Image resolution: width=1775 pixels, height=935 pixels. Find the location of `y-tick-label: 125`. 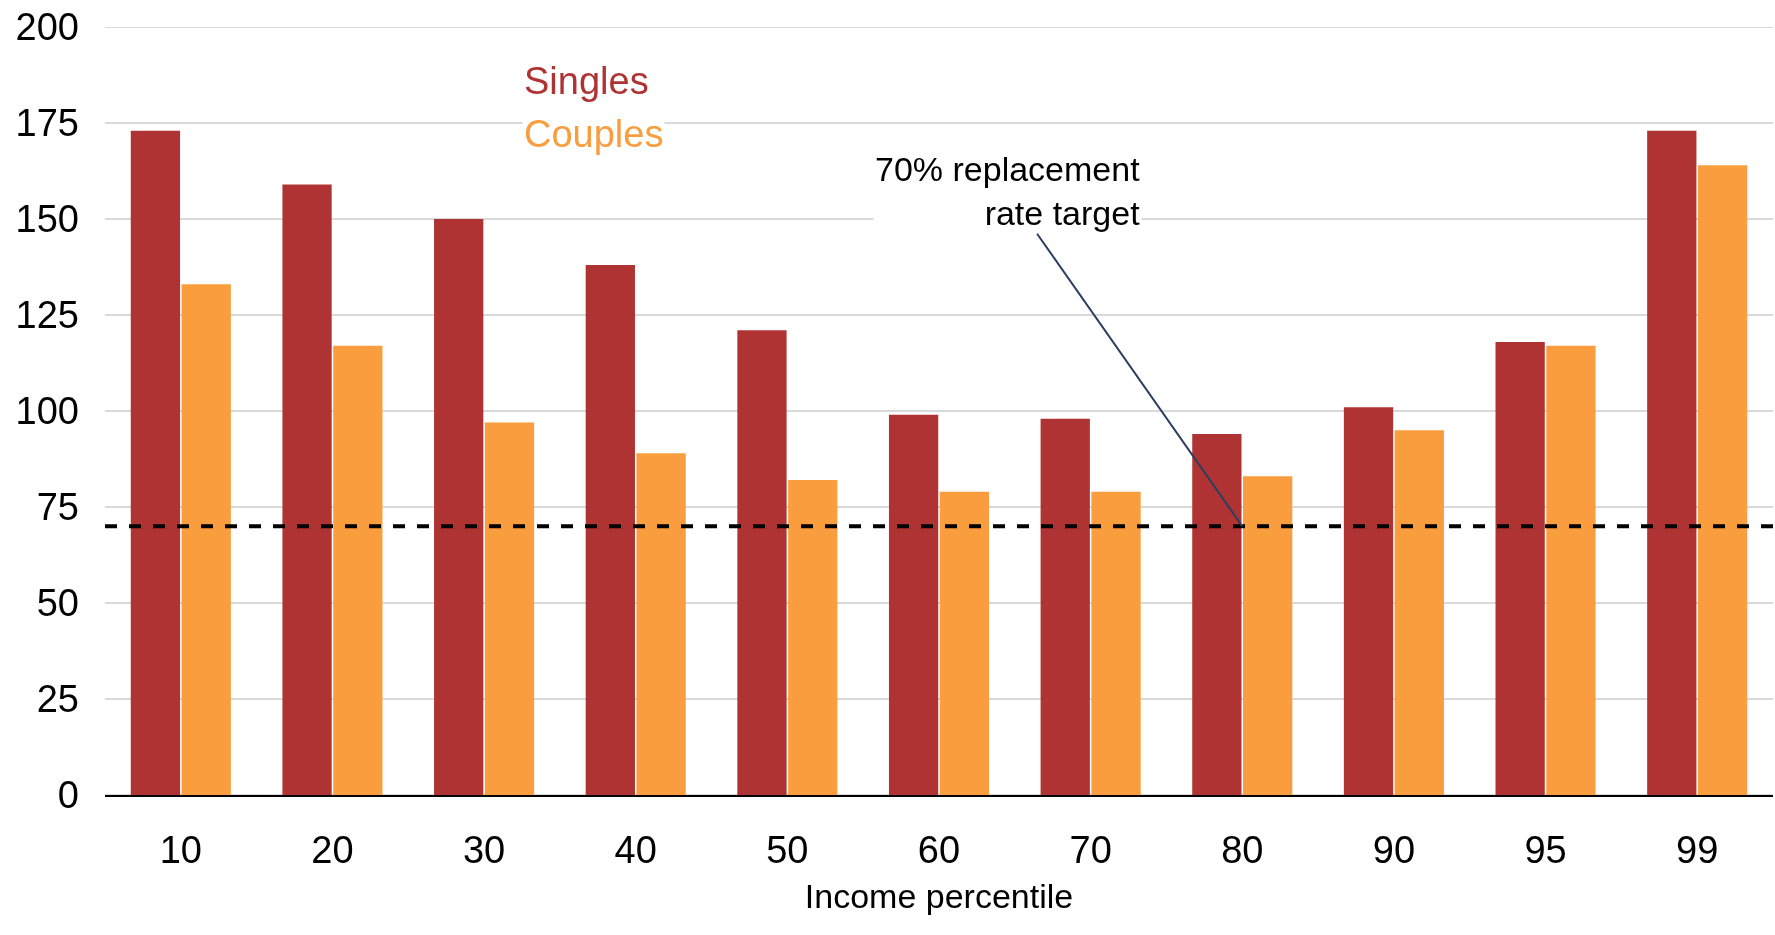

y-tick-label: 125 is located at coordinates (47, 315).